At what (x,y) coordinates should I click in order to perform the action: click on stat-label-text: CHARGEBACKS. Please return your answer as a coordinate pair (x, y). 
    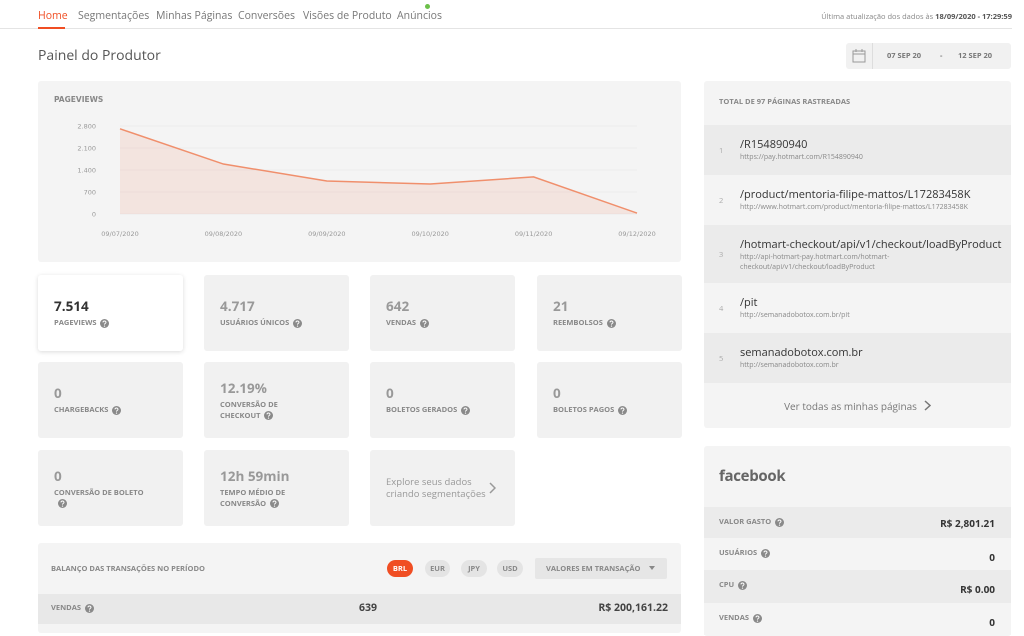
    Looking at the image, I should click on (81, 410).